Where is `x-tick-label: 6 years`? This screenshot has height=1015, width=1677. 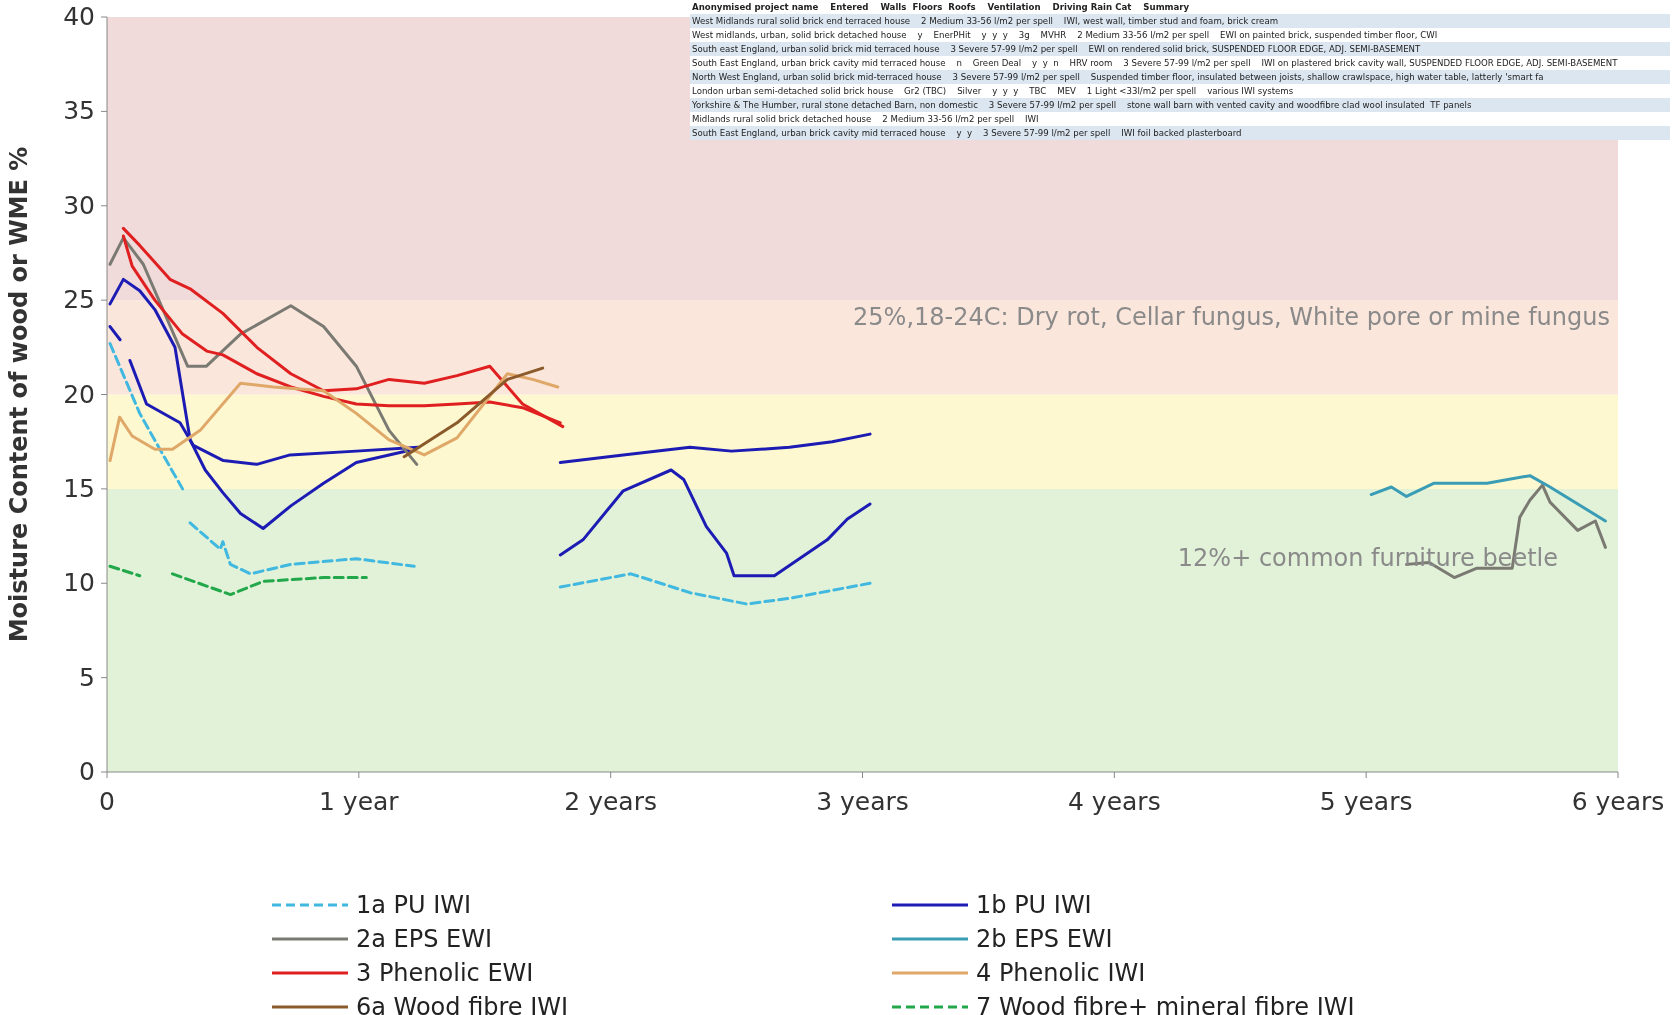
x-tick-label: 6 years is located at coordinates (1618, 801).